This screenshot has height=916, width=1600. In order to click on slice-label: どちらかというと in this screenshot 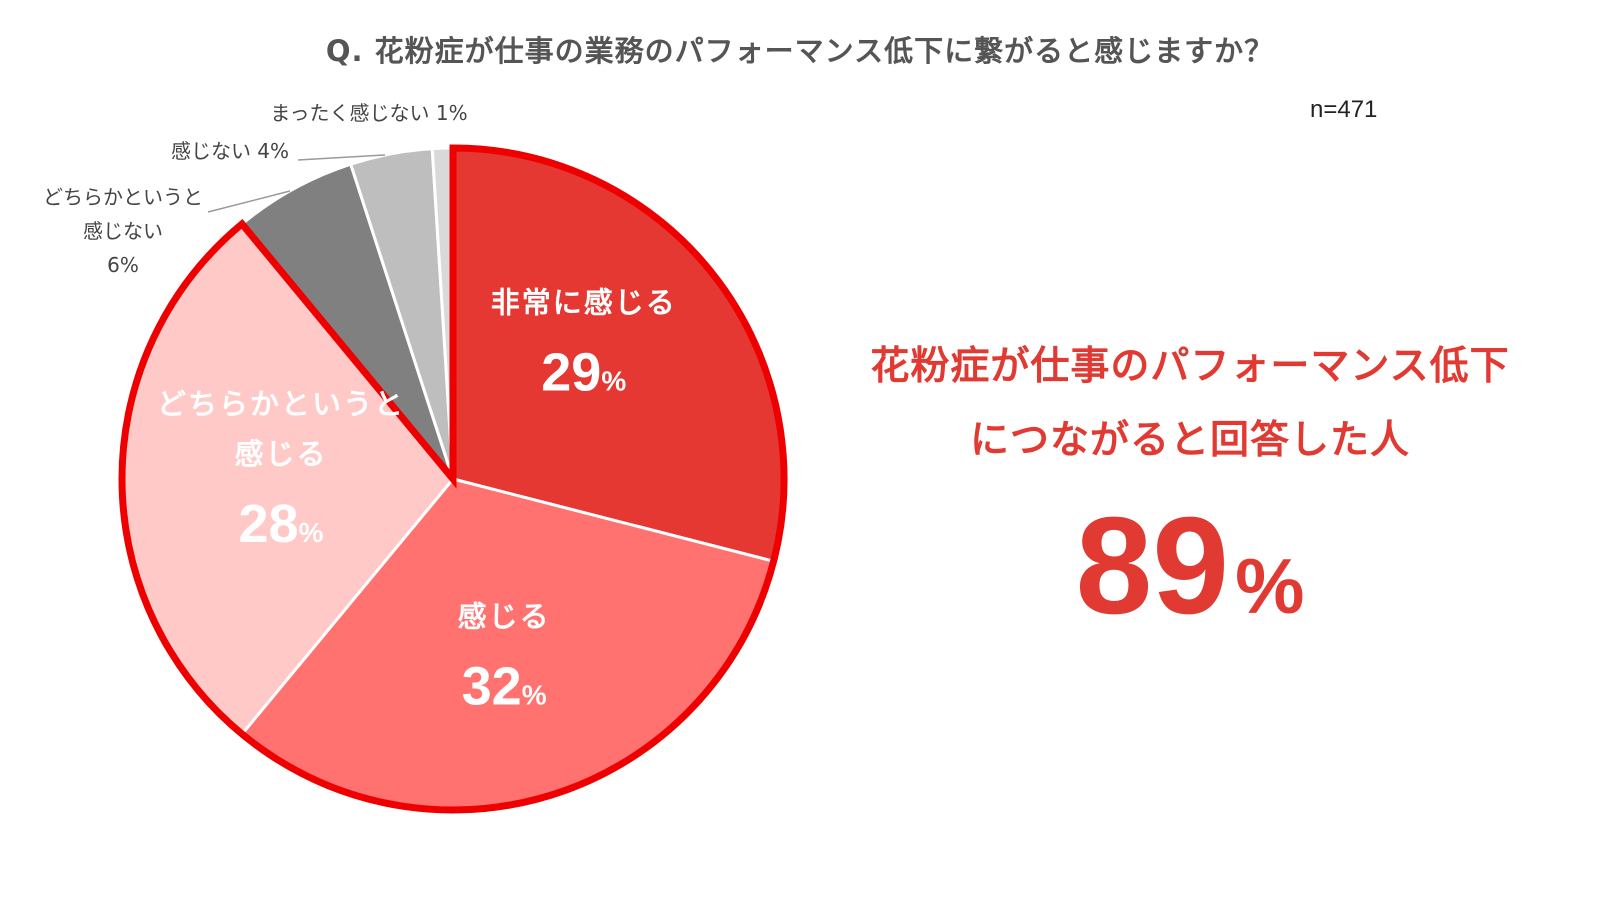, I will do `click(281, 404)`.